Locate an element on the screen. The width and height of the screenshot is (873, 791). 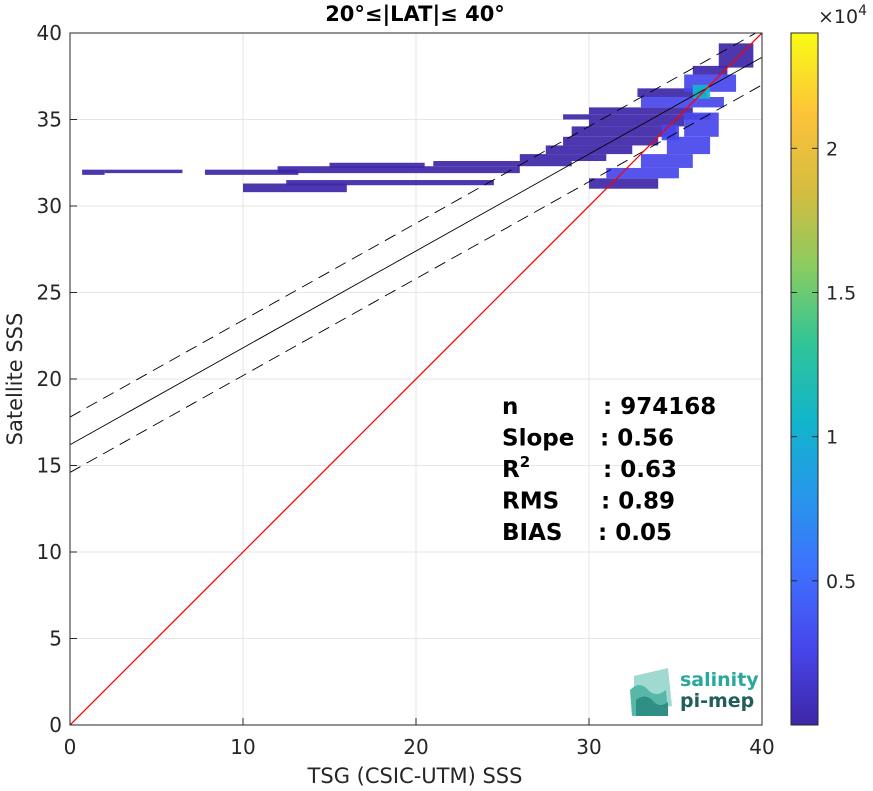
colorbar-ticks: 0.5 1 1.5 2 is located at coordinates (823, 365).